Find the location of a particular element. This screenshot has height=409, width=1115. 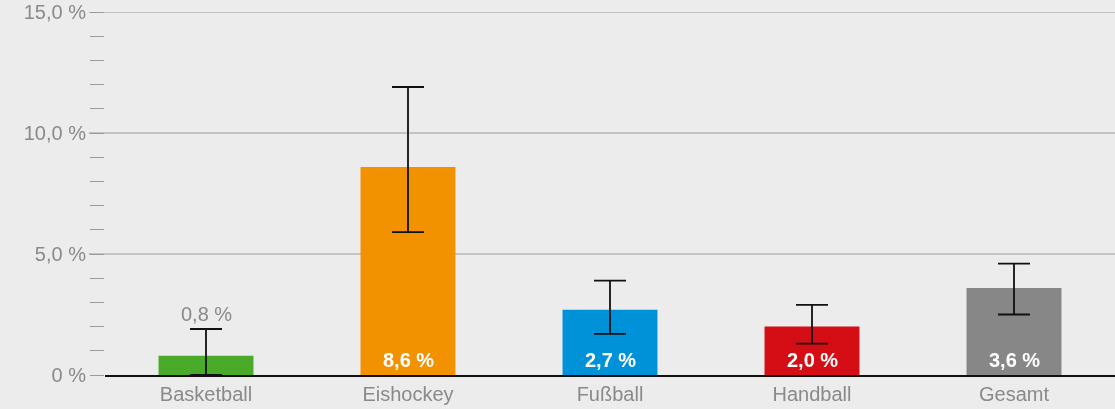

data-label: 3,6 % is located at coordinates (1015, 360).